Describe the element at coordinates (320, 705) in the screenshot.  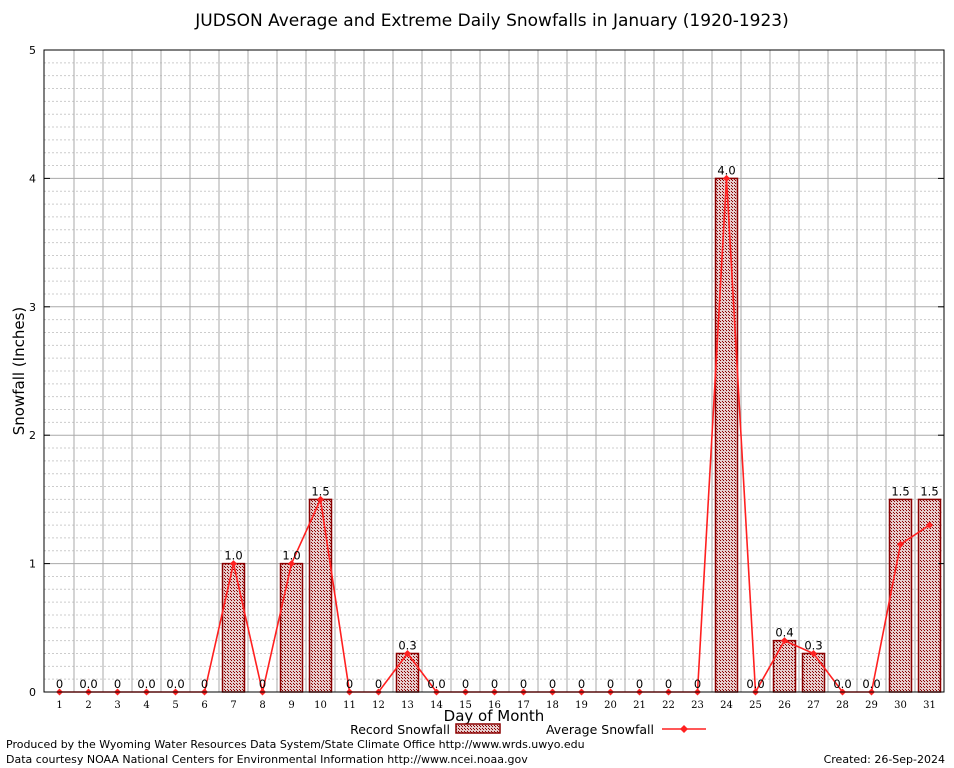
I see `x-tick-label: 10` at that location.